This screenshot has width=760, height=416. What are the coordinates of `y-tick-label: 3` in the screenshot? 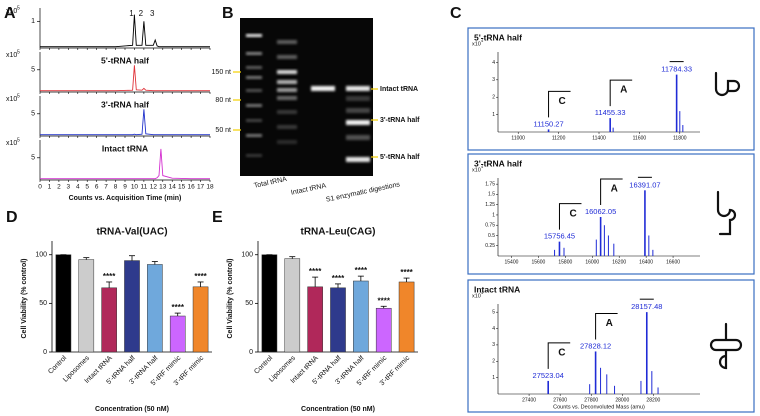 It's located at (493, 345).